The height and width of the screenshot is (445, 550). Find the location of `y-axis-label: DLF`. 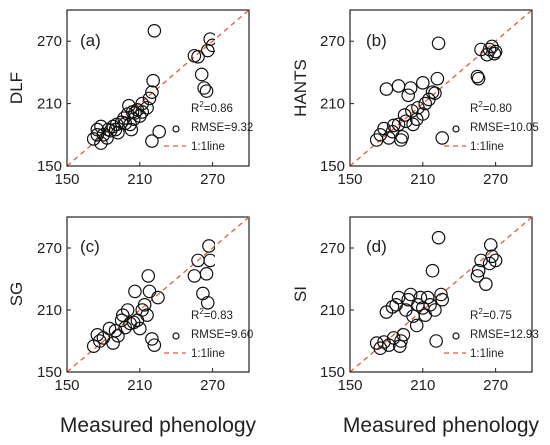

y-axis-label: DLF is located at coordinates (16, 88).